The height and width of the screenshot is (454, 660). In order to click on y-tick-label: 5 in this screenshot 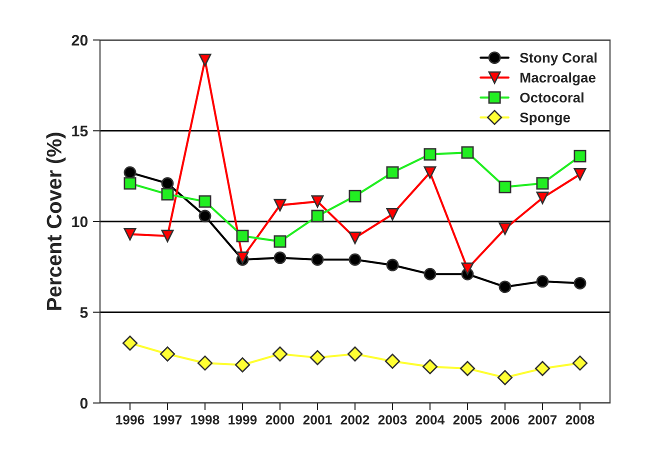, I will do `click(84, 312)`.